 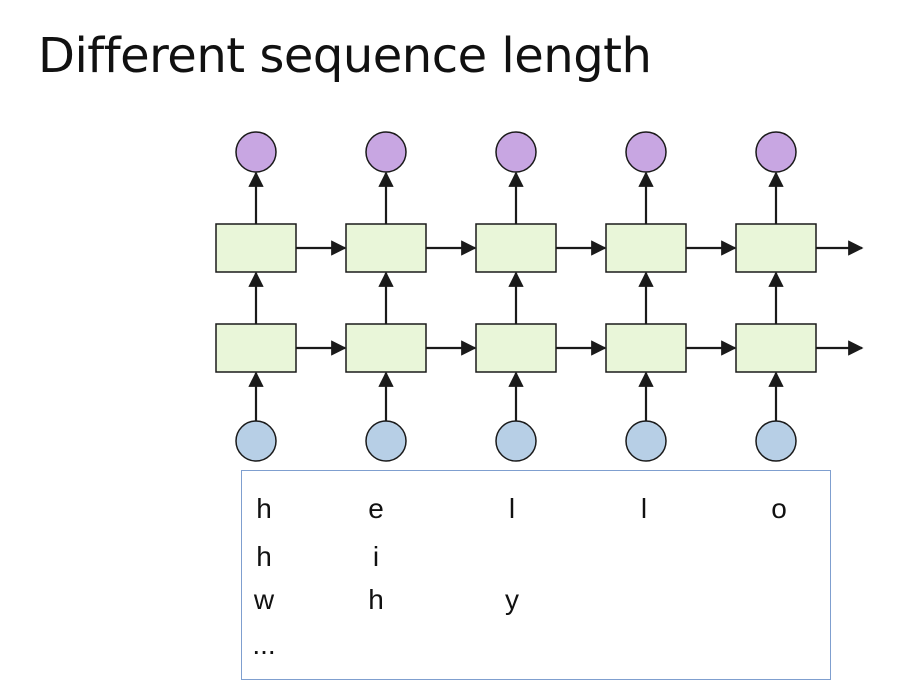 I want to click on sequence-token: y, so click(x=512, y=599).